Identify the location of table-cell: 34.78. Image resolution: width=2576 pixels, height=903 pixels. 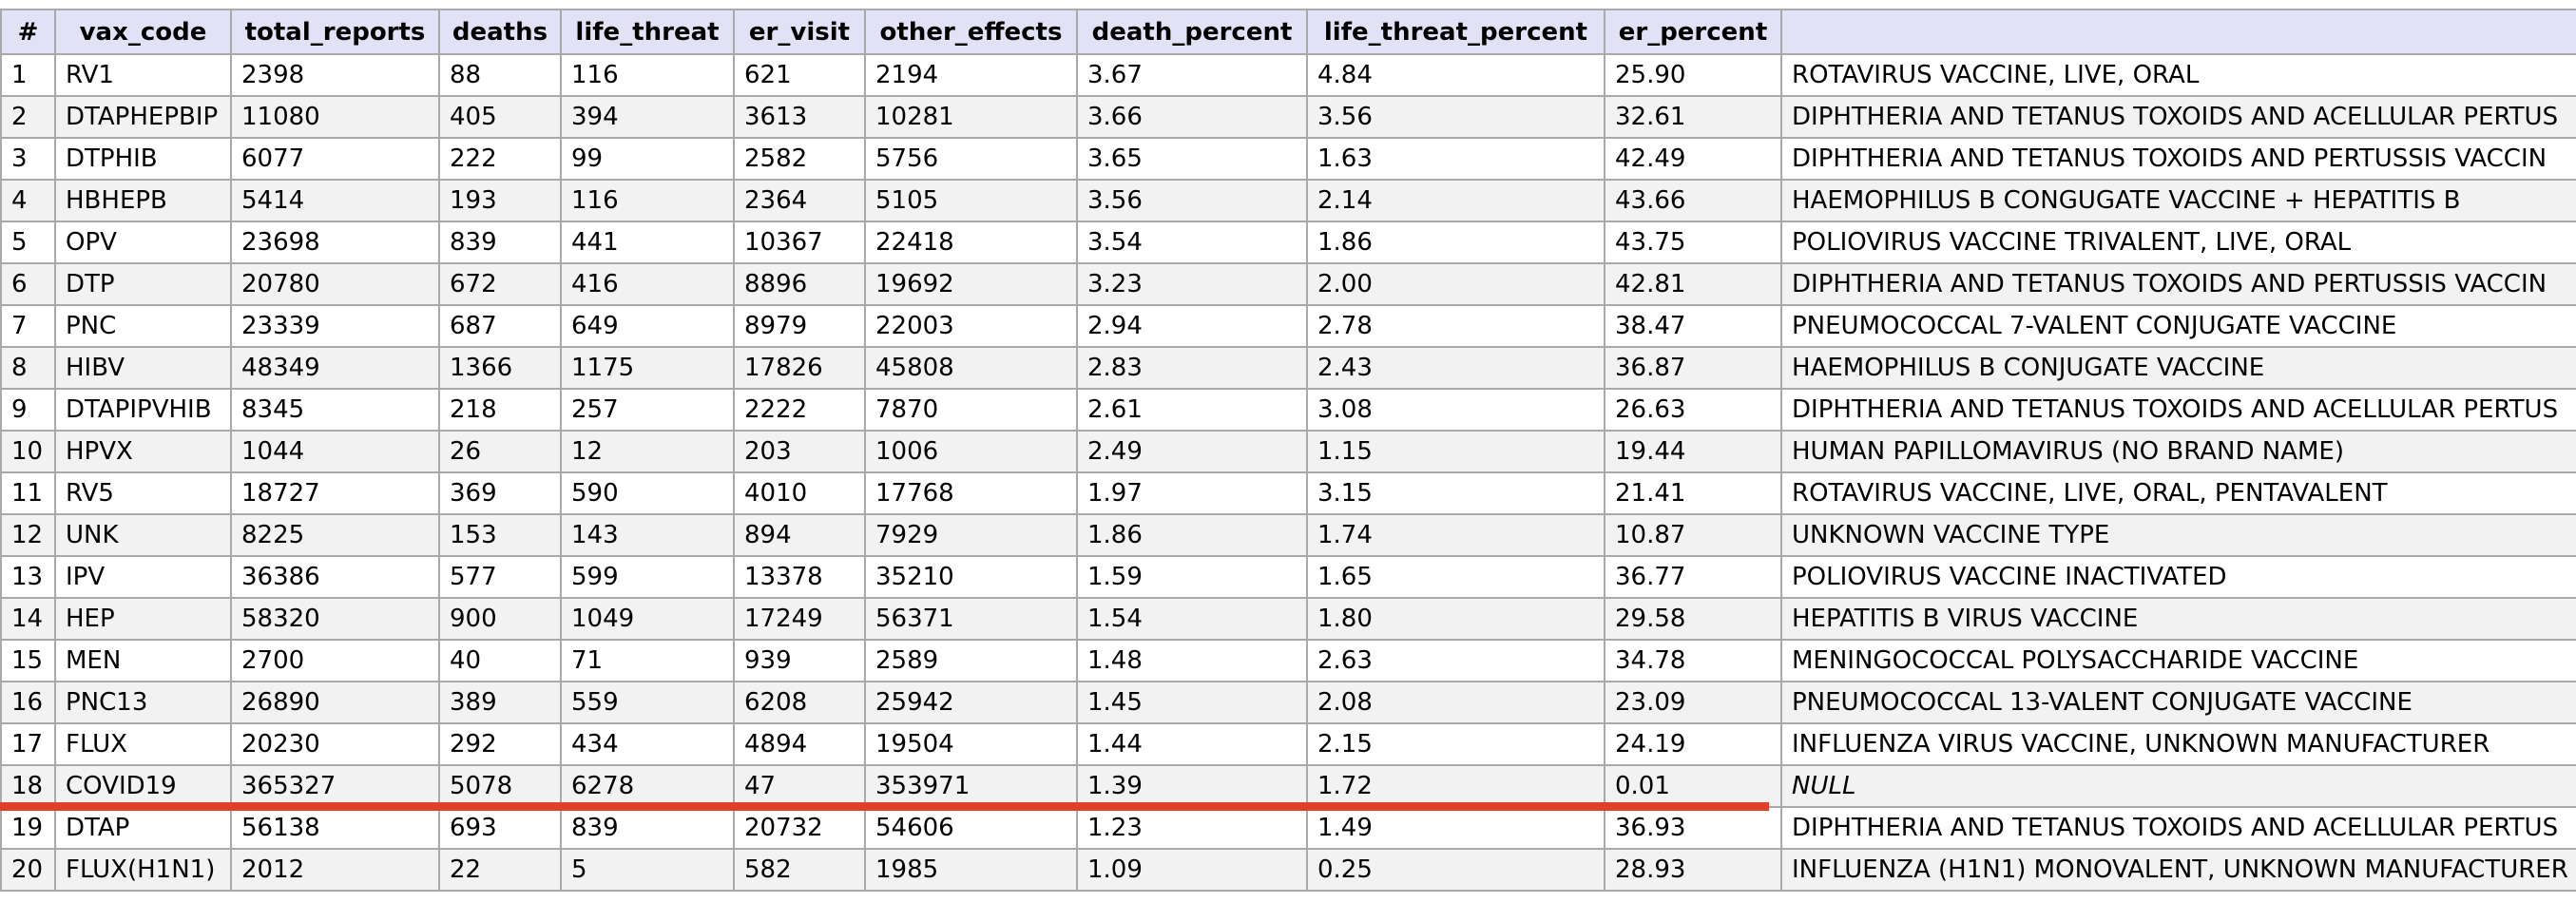
(1693, 660).